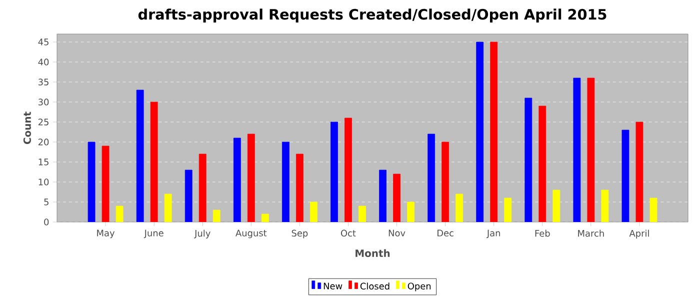 Image resolution: width=700 pixels, height=300 pixels. Describe the element at coordinates (202, 234) in the screenshot. I see `x-tick-label: July` at that location.